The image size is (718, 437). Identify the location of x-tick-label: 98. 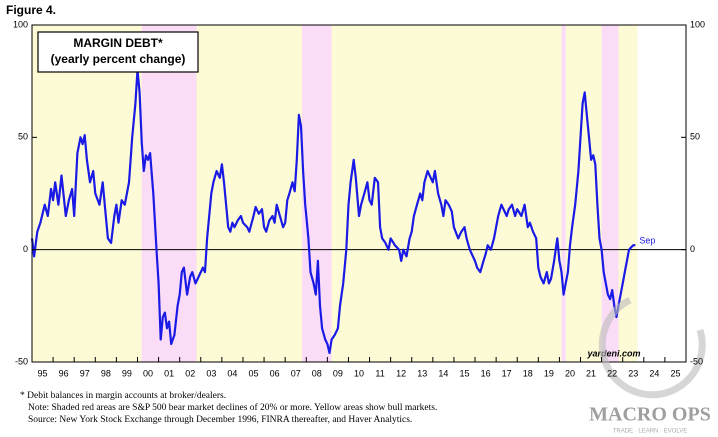
(106, 373).